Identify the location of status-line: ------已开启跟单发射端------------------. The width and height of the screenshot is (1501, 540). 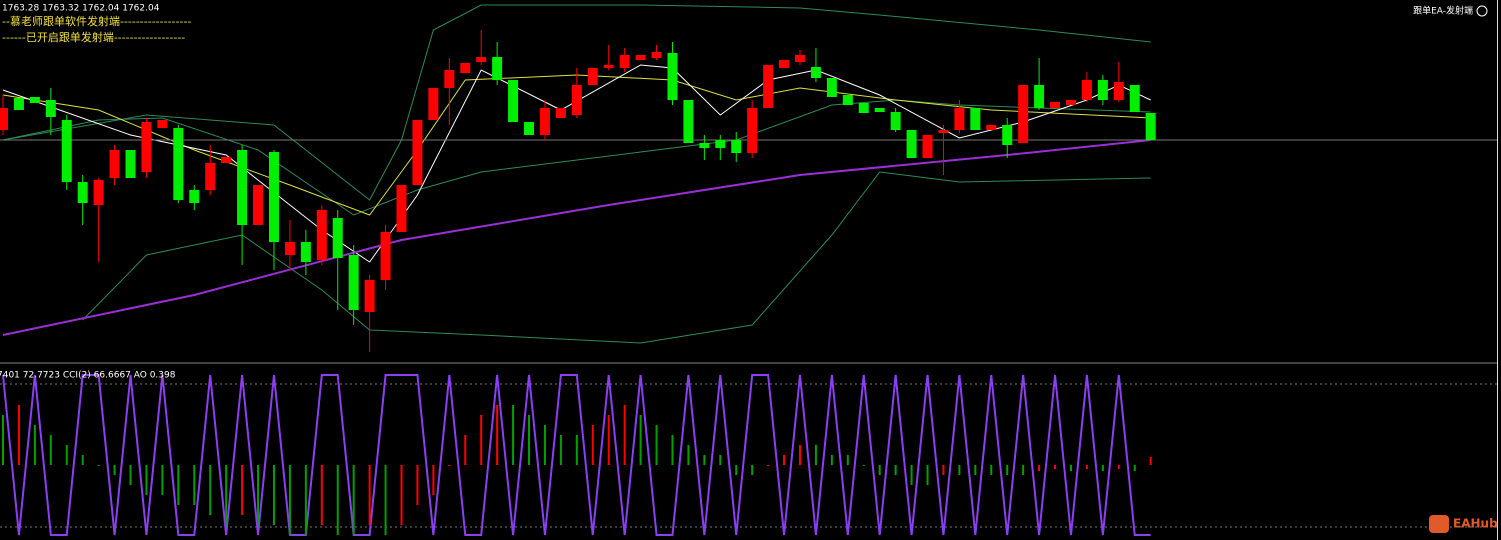
(93, 37).